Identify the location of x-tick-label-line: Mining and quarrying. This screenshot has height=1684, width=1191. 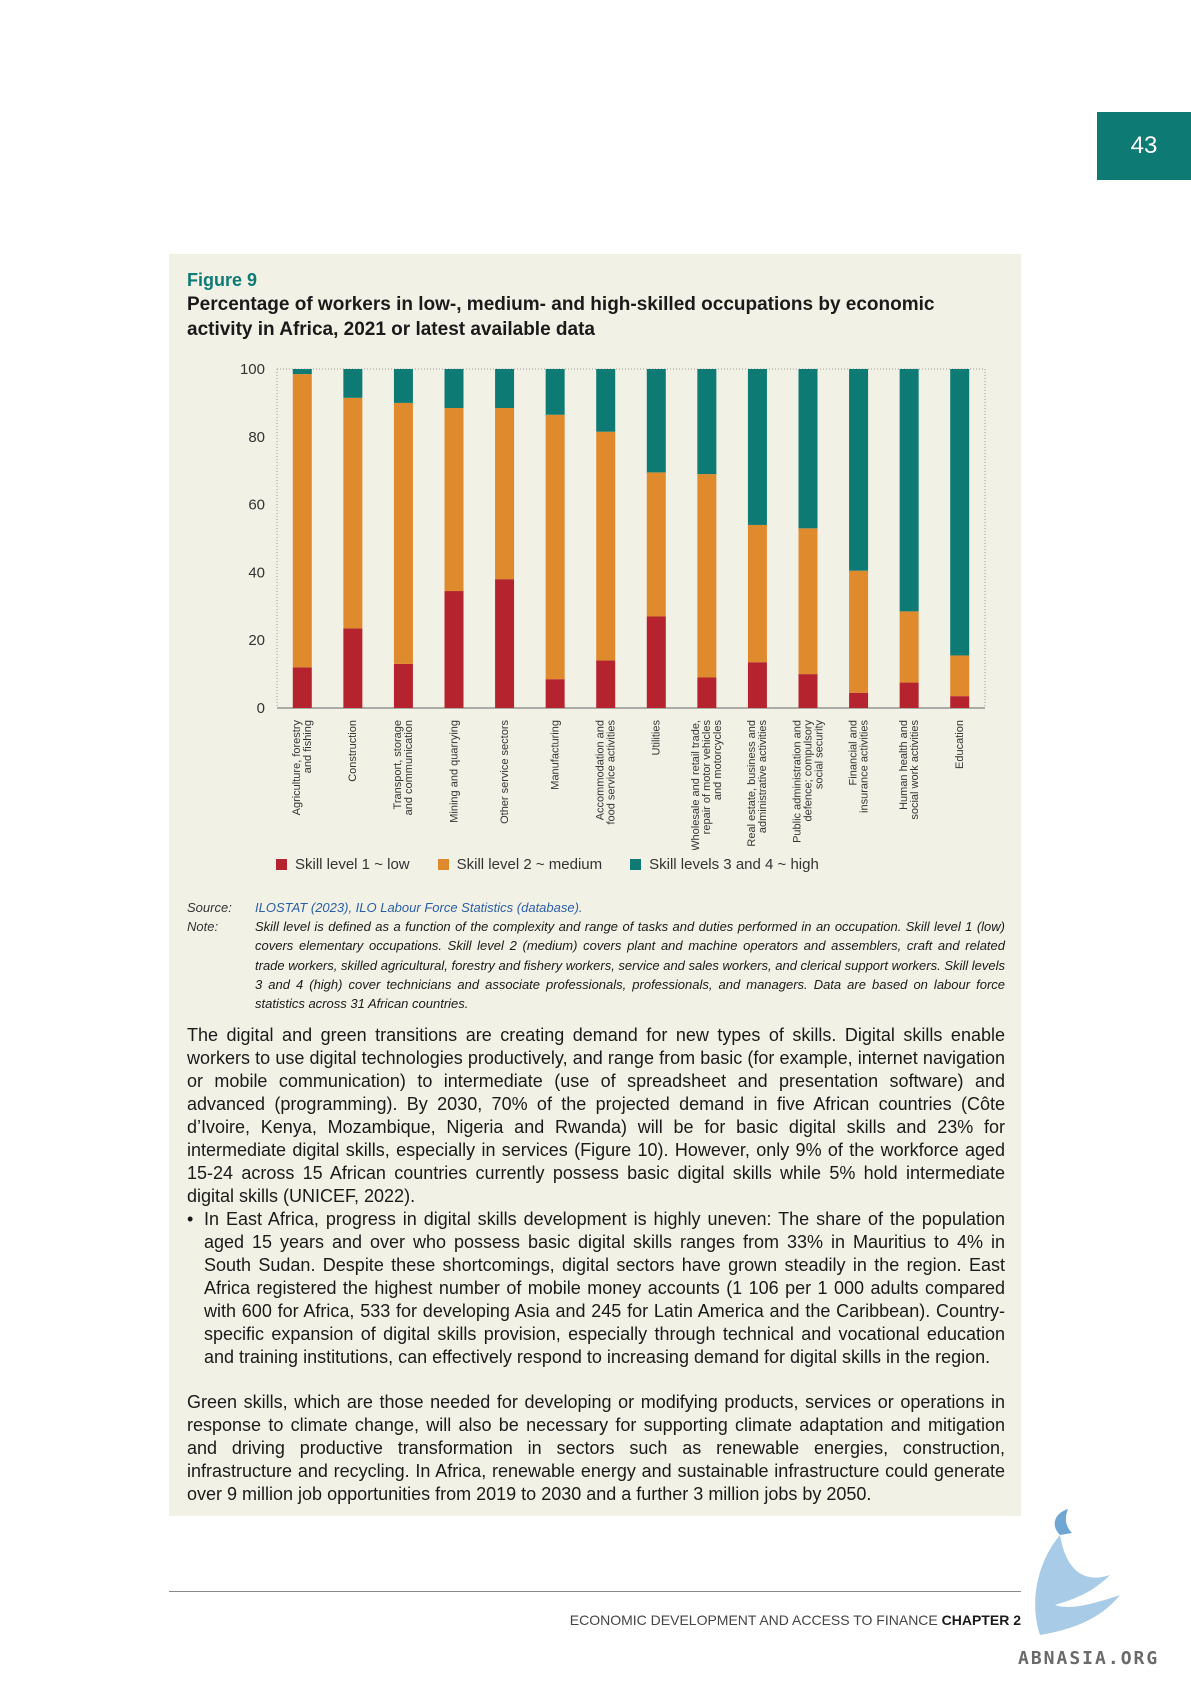
(454, 771).